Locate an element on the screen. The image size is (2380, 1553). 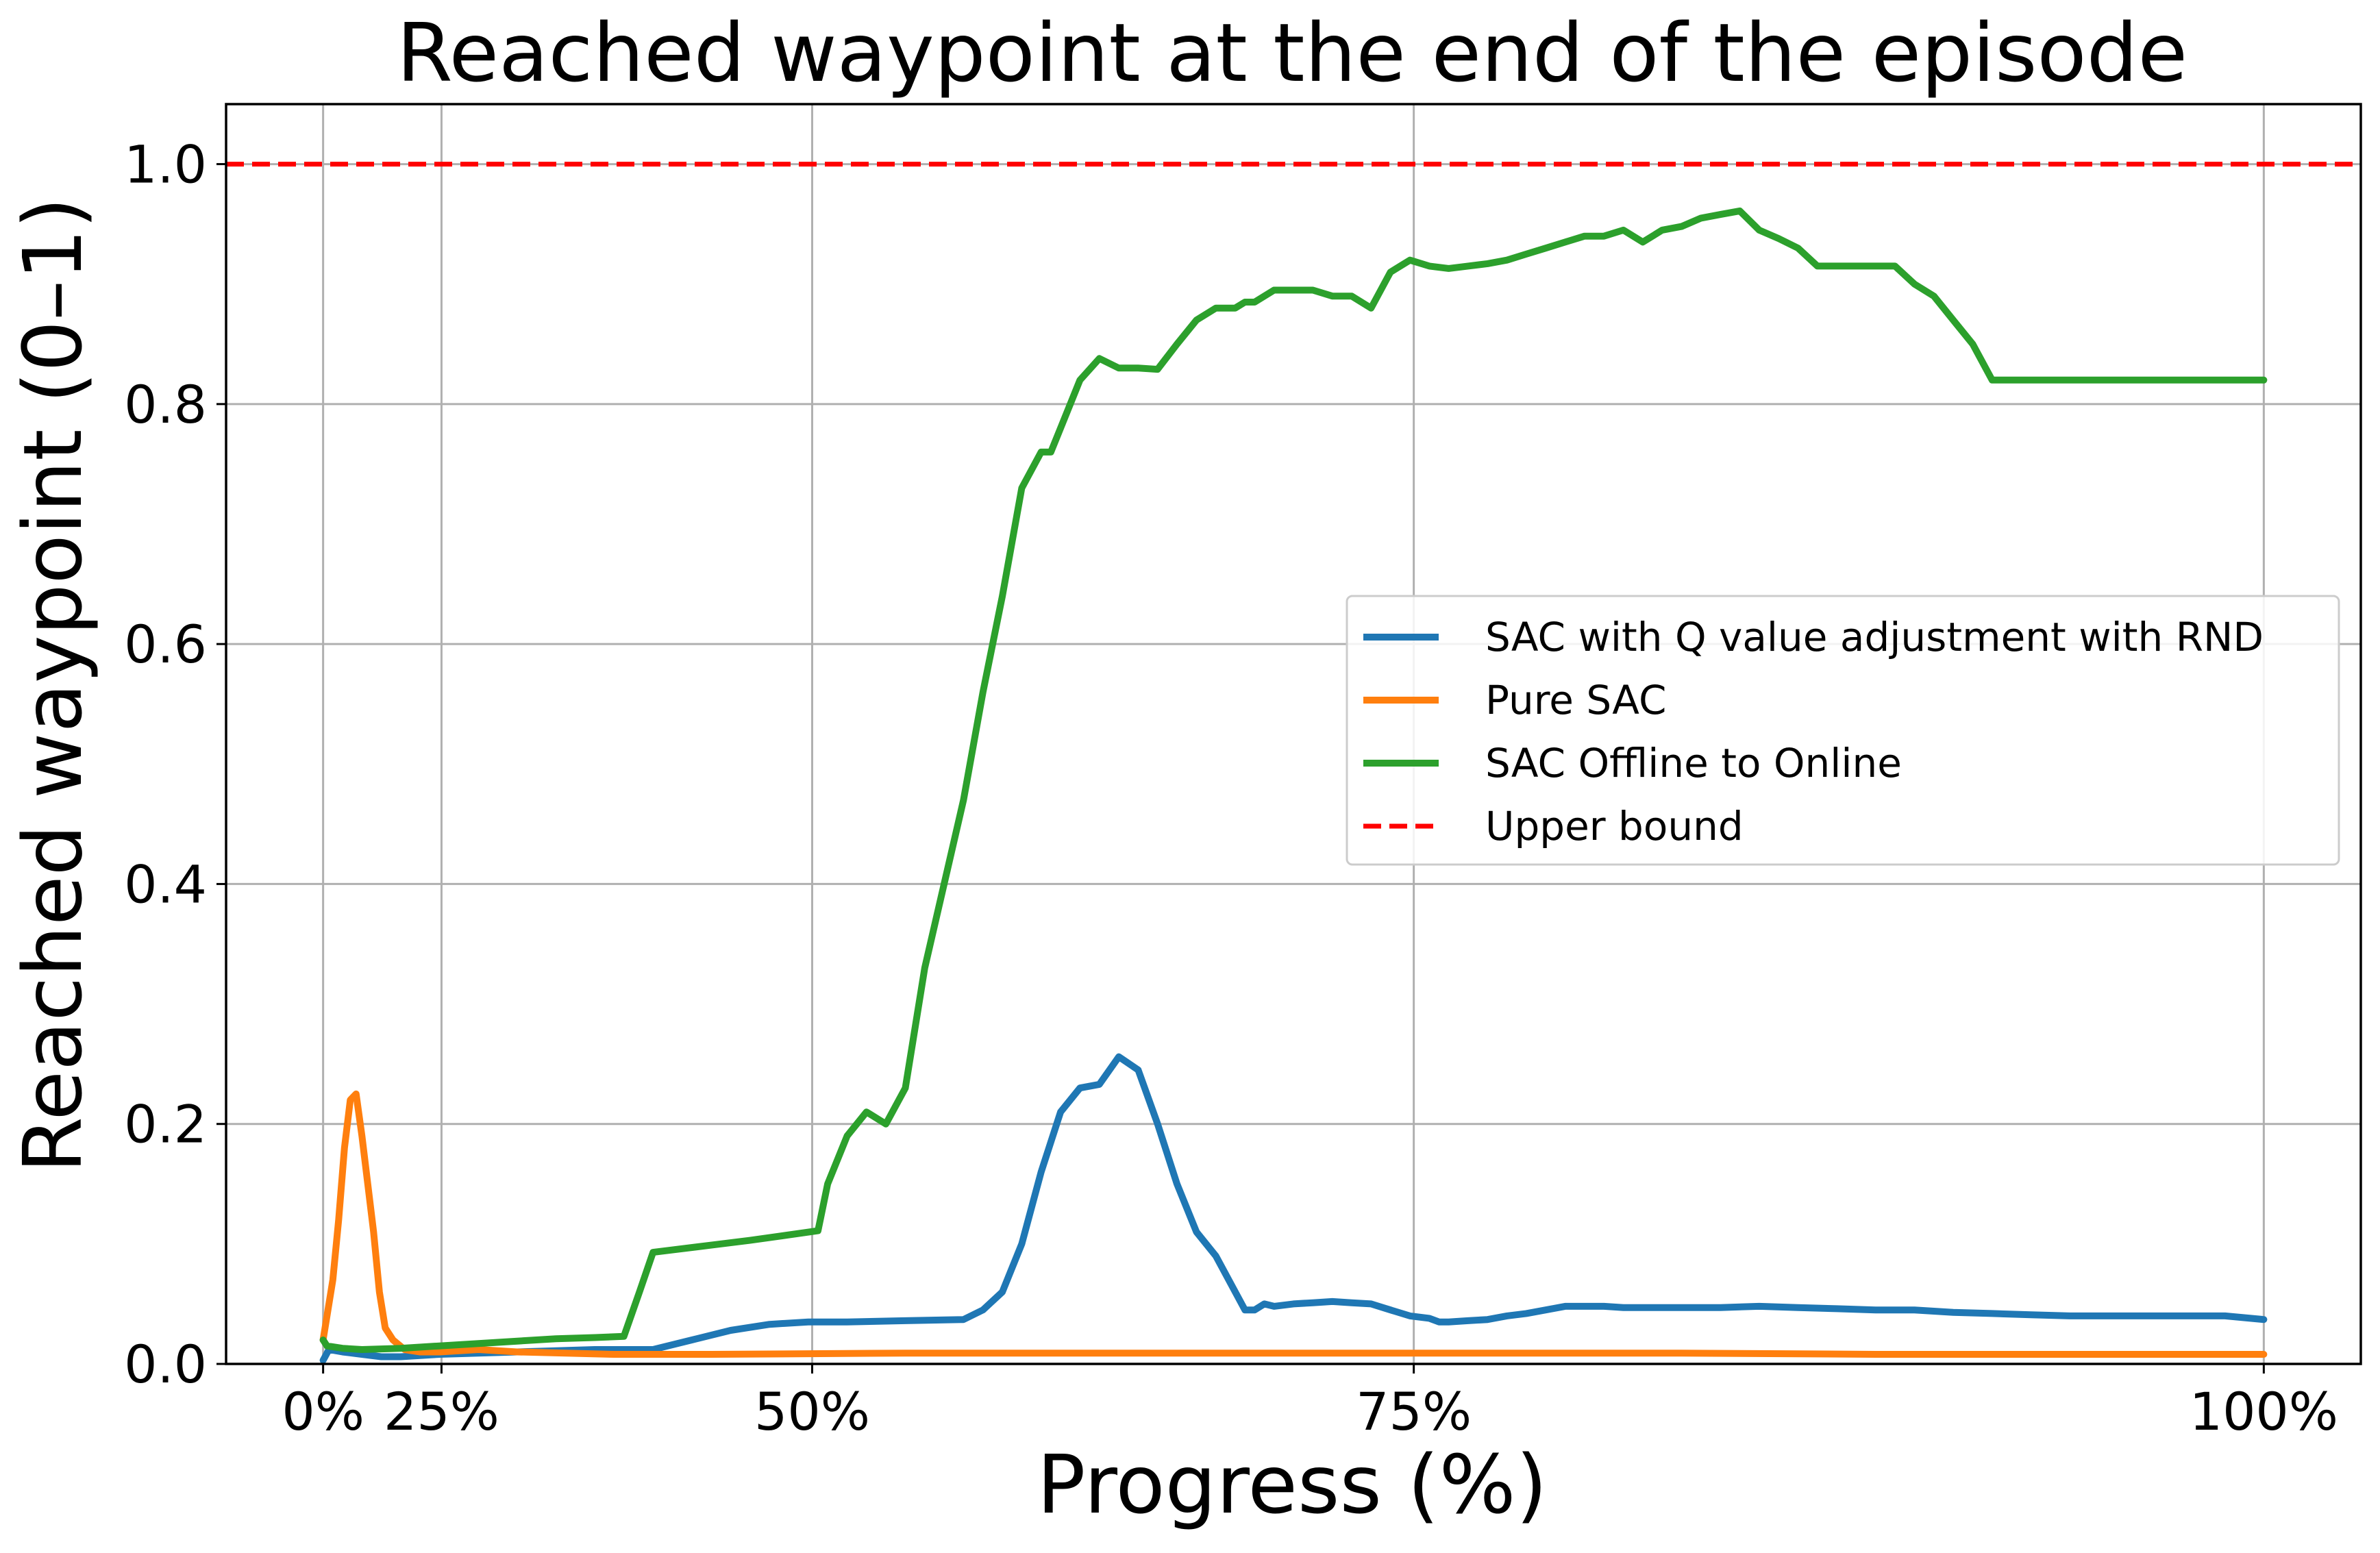
y-tick-label: 0.6 is located at coordinates (165, 644).